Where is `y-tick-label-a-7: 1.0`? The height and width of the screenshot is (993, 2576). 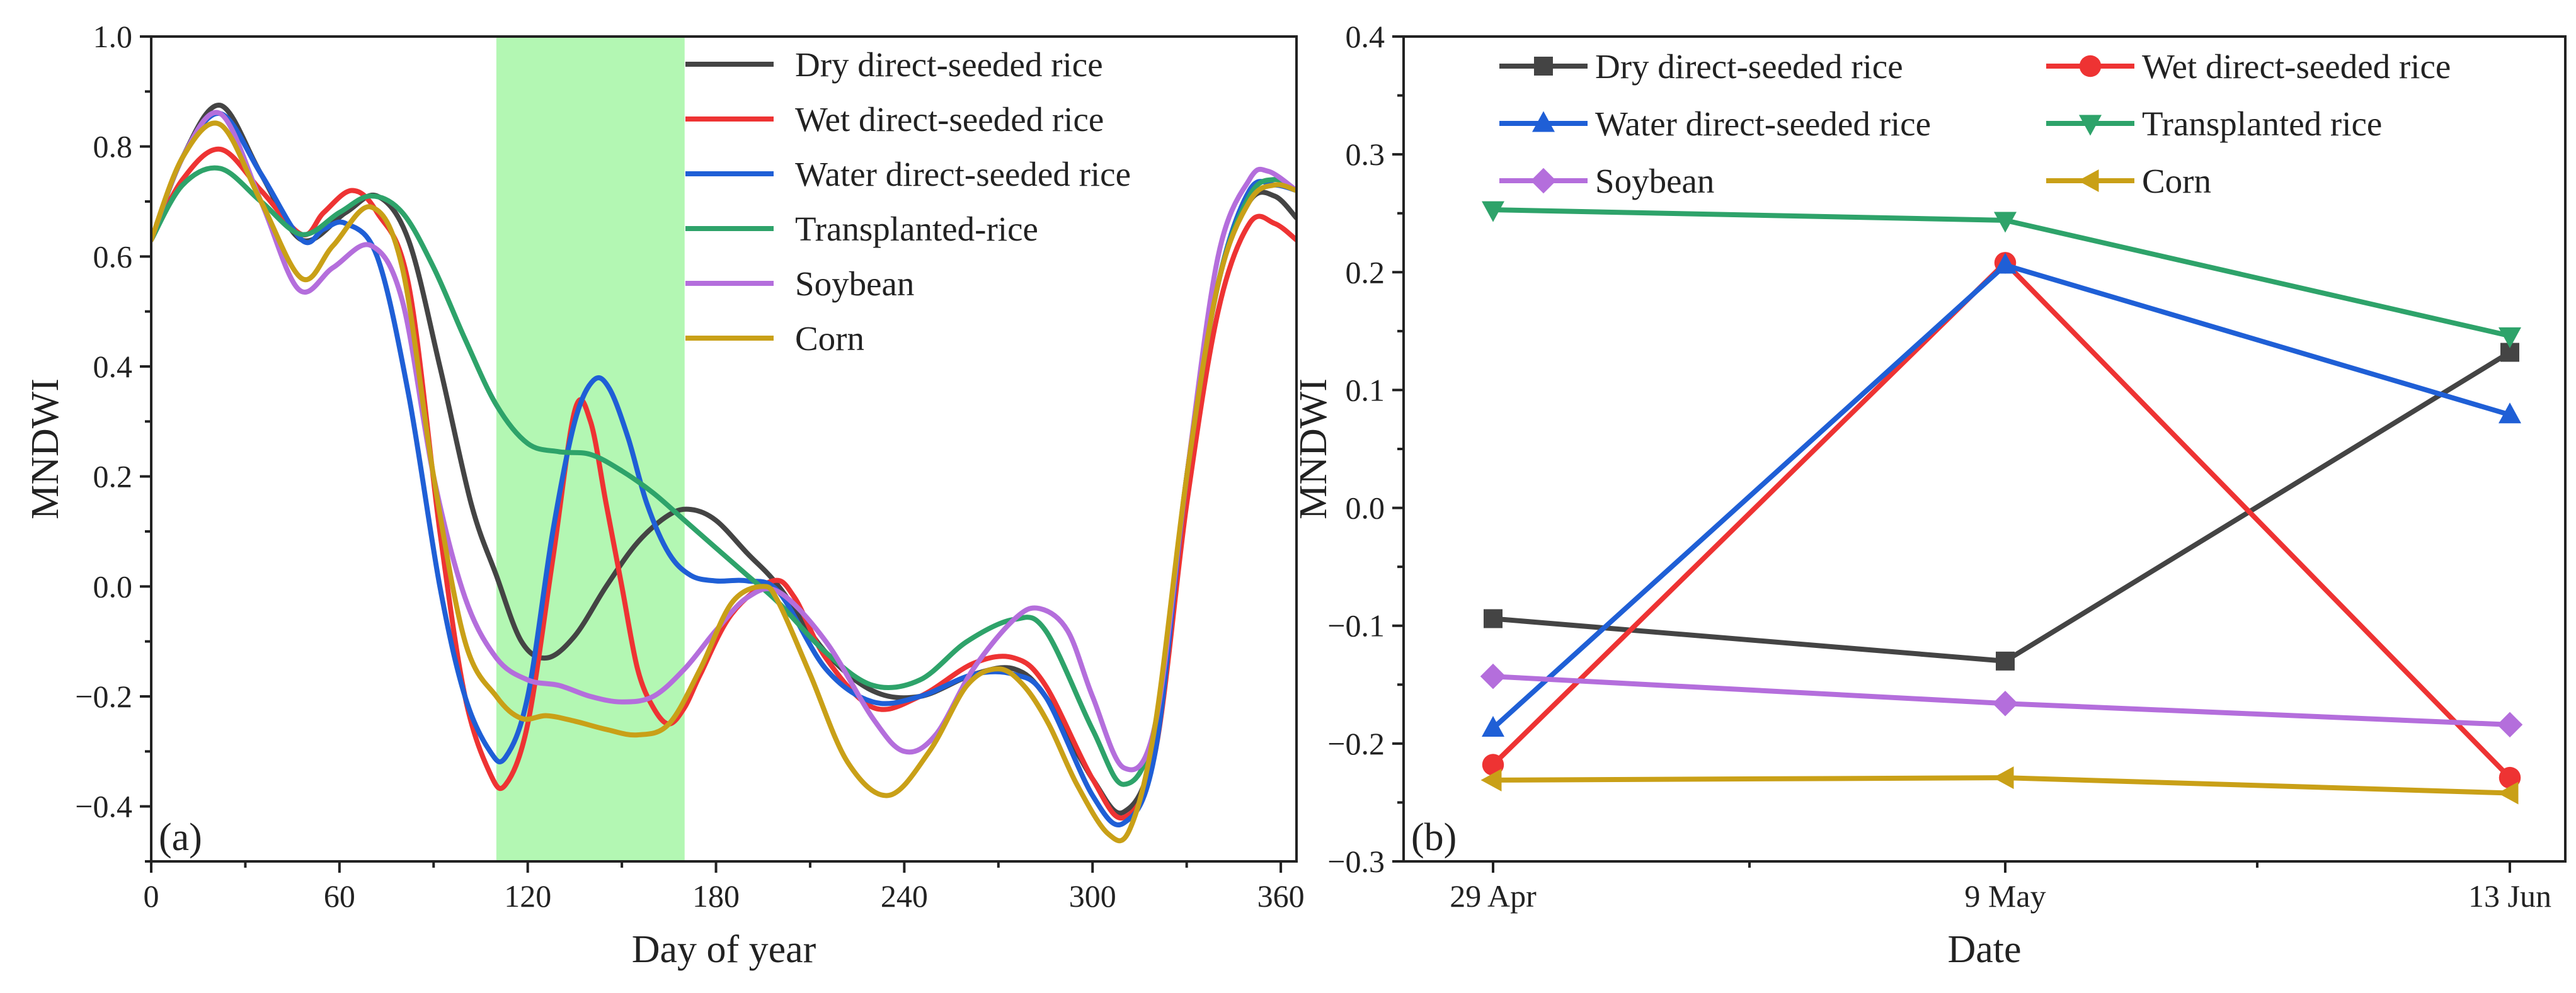
y-tick-label-a-7: 1.0 is located at coordinates (113, 36).